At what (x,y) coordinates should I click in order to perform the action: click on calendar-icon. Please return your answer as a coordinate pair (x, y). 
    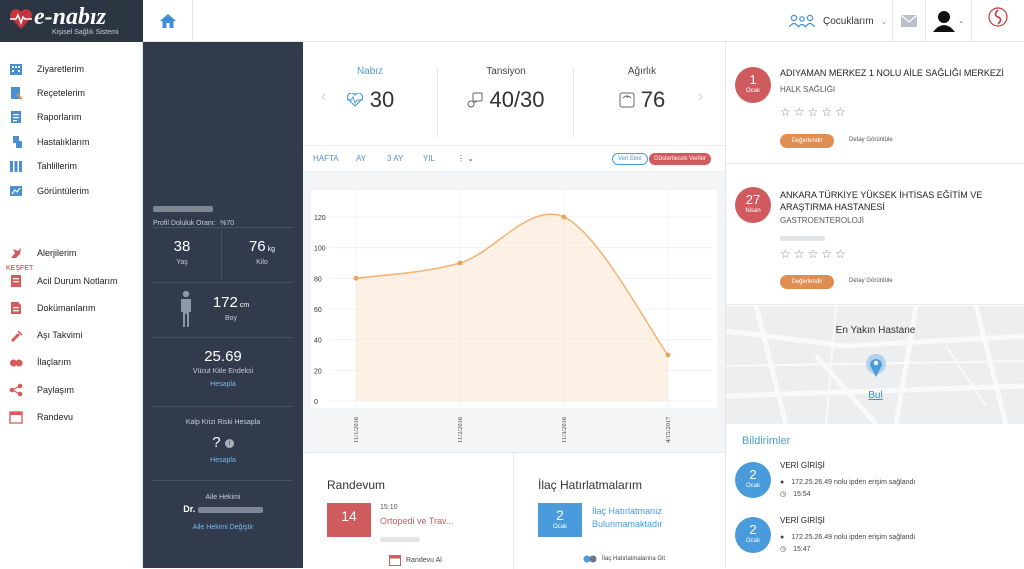
    Looking at the image, I should click on (16, 417).